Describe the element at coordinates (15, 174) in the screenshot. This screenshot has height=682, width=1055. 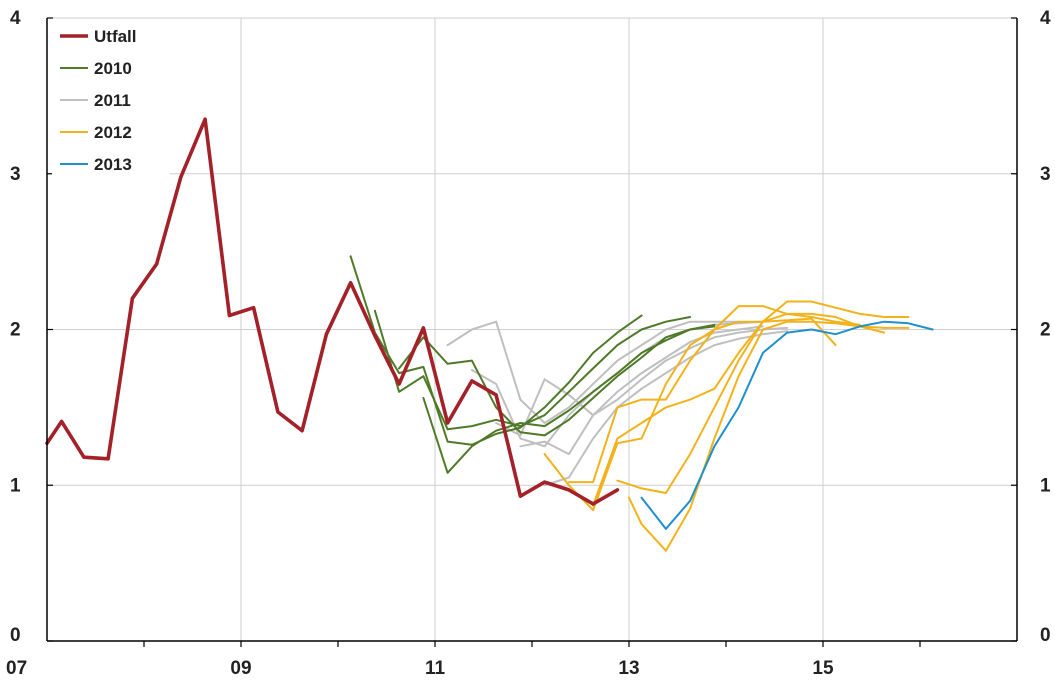
I see `y-tick-label-left: 3` at that location.